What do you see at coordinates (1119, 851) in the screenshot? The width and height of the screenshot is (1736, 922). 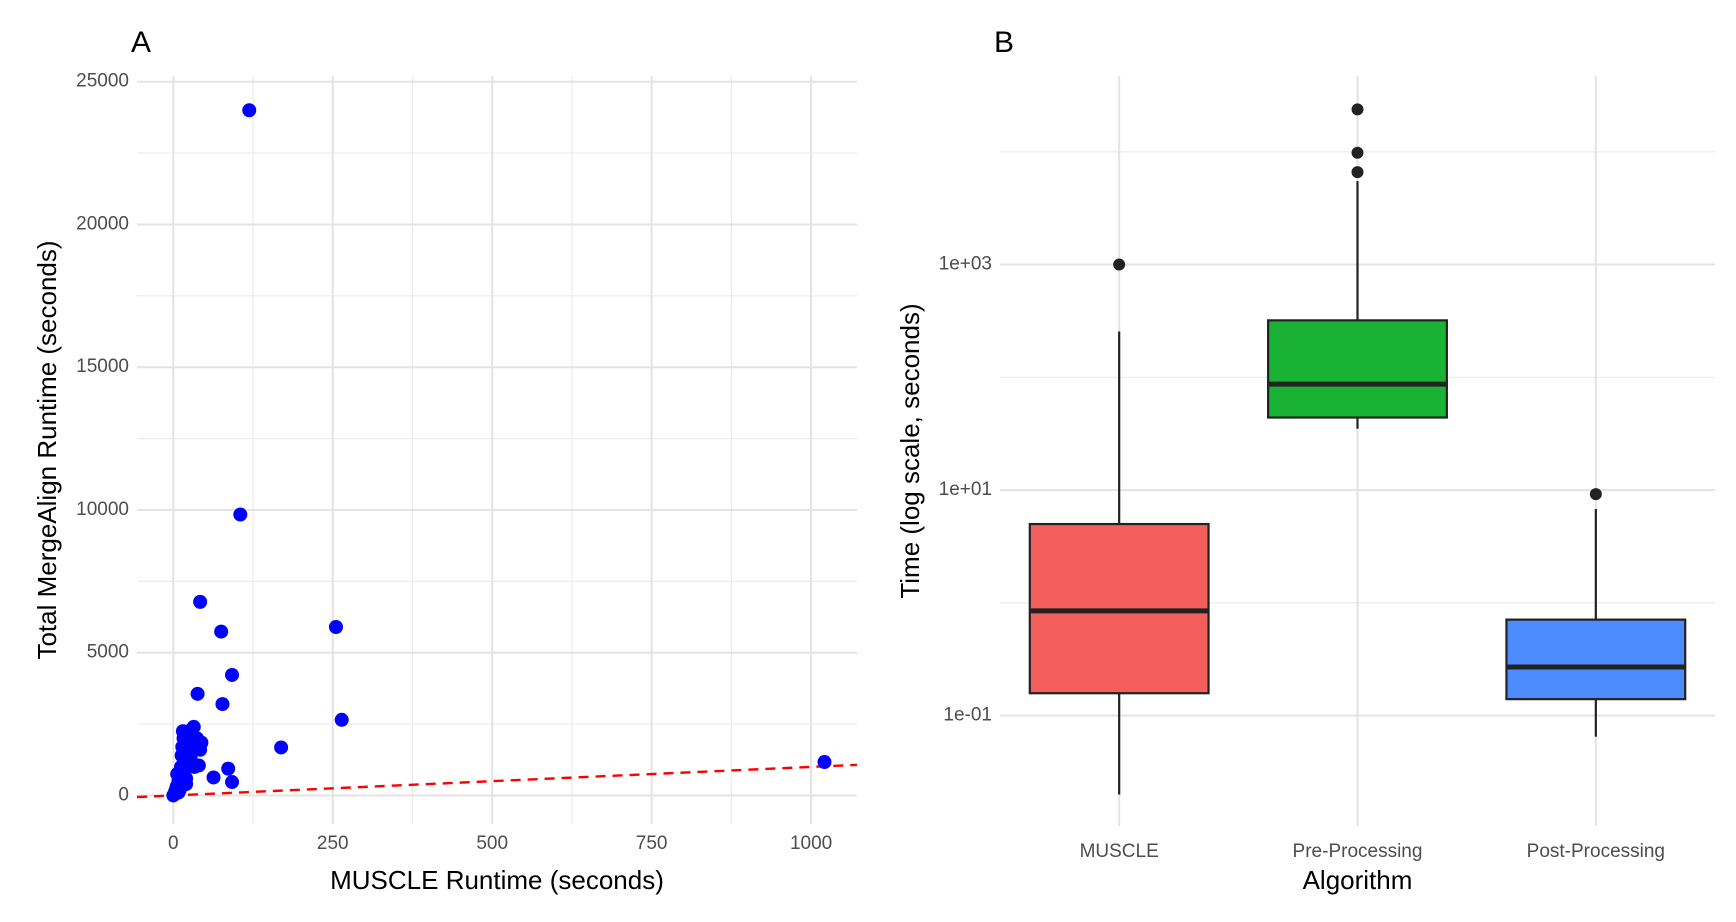 I see `x-tick-label: MUSCLE` at bounding box center [1119, 851].